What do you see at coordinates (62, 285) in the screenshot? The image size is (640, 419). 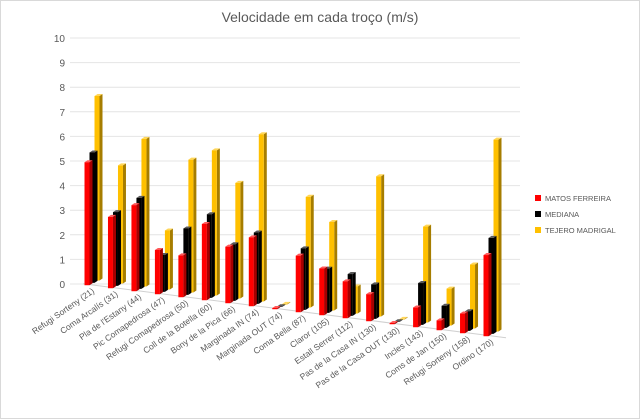 I see `y-tick-label: 0` at bounding box center [62, 285].